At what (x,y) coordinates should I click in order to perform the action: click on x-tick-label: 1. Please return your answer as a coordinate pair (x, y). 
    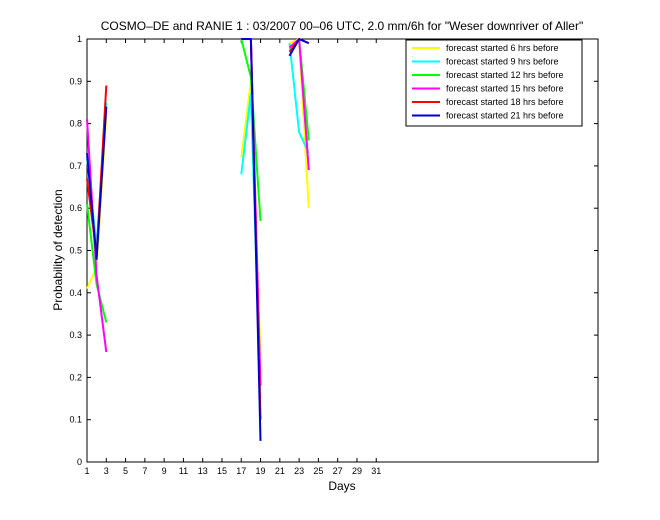
    Looking at the image, I should click on (86, 471).